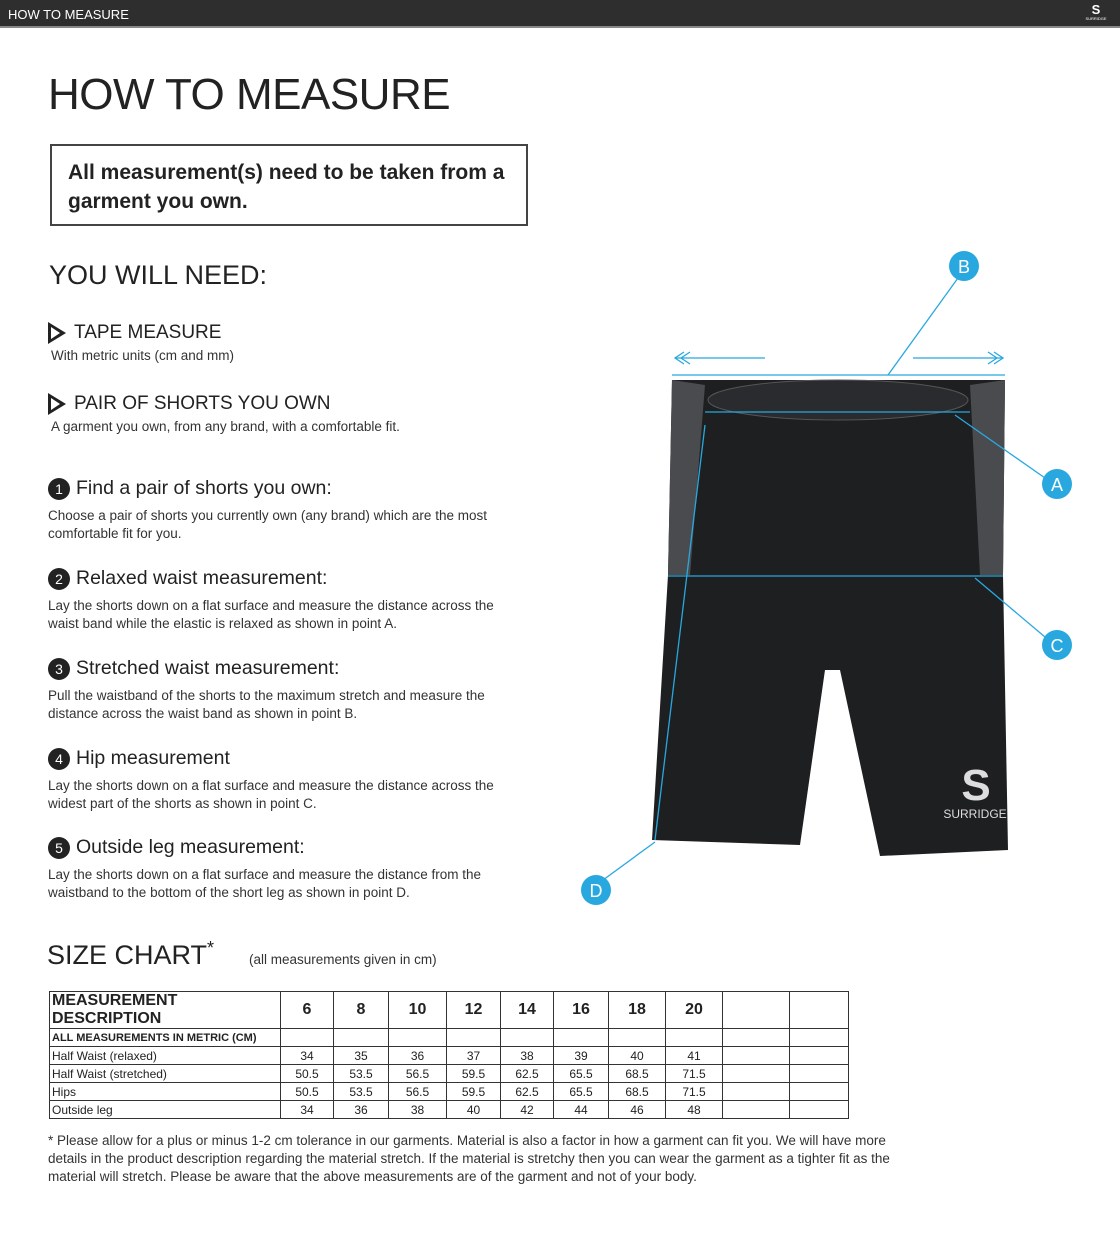 The width and height of the screenshot is (1120, 1233). Describe the element at coordinates (165, 1073) in the screenshot. I see `table-cell: Half Waist (stretched)` at that location.